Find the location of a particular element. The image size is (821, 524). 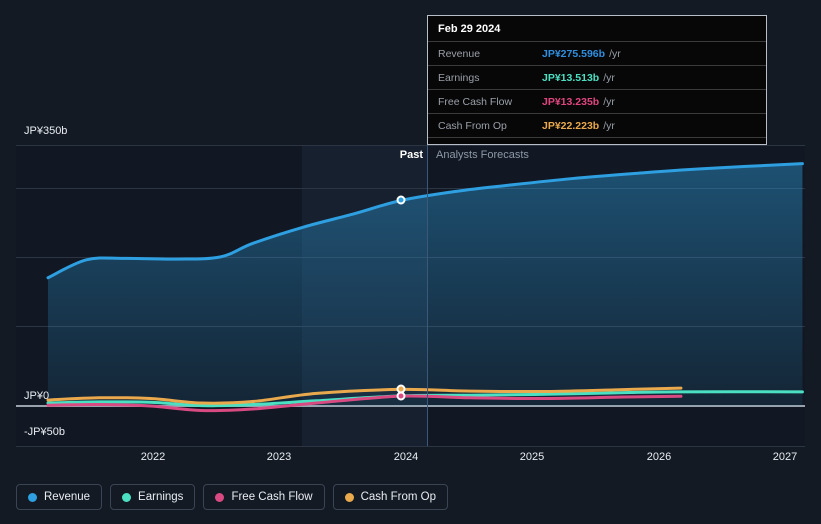

legend-item-cash-from-op: Cash From Op is located at coordinates (390, 497).